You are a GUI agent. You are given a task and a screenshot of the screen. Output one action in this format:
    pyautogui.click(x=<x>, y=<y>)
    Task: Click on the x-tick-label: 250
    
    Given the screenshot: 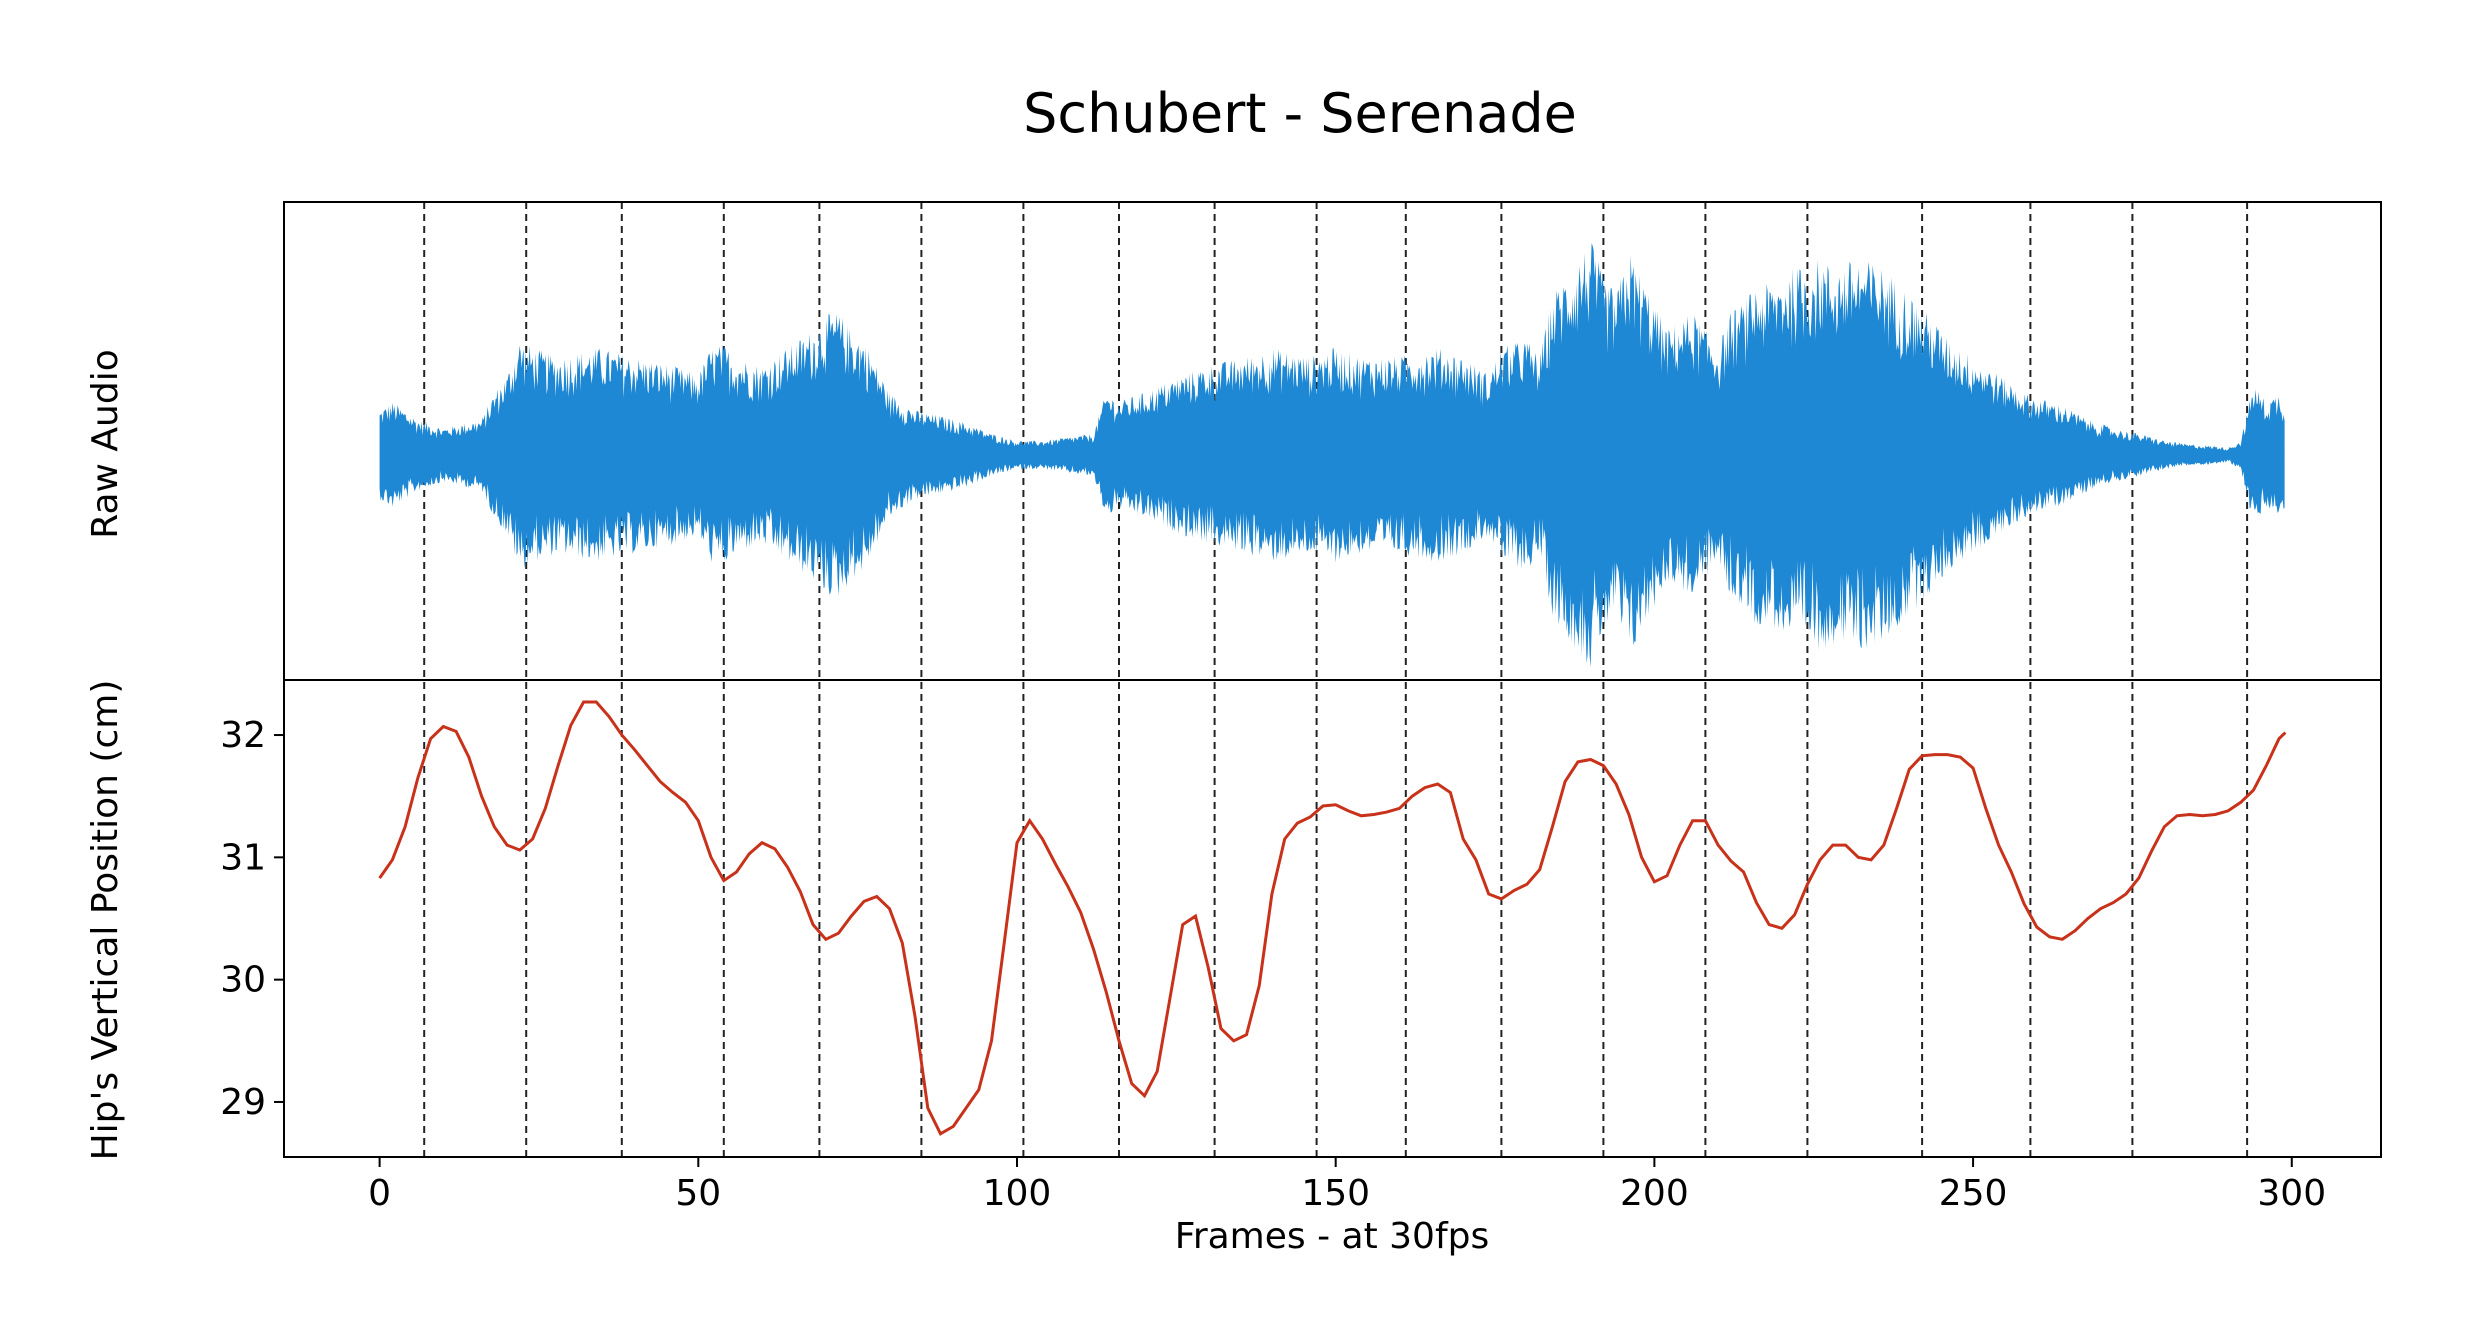 What is the action you would take?
    pyautogui.click(x=1973, y=1193)
    